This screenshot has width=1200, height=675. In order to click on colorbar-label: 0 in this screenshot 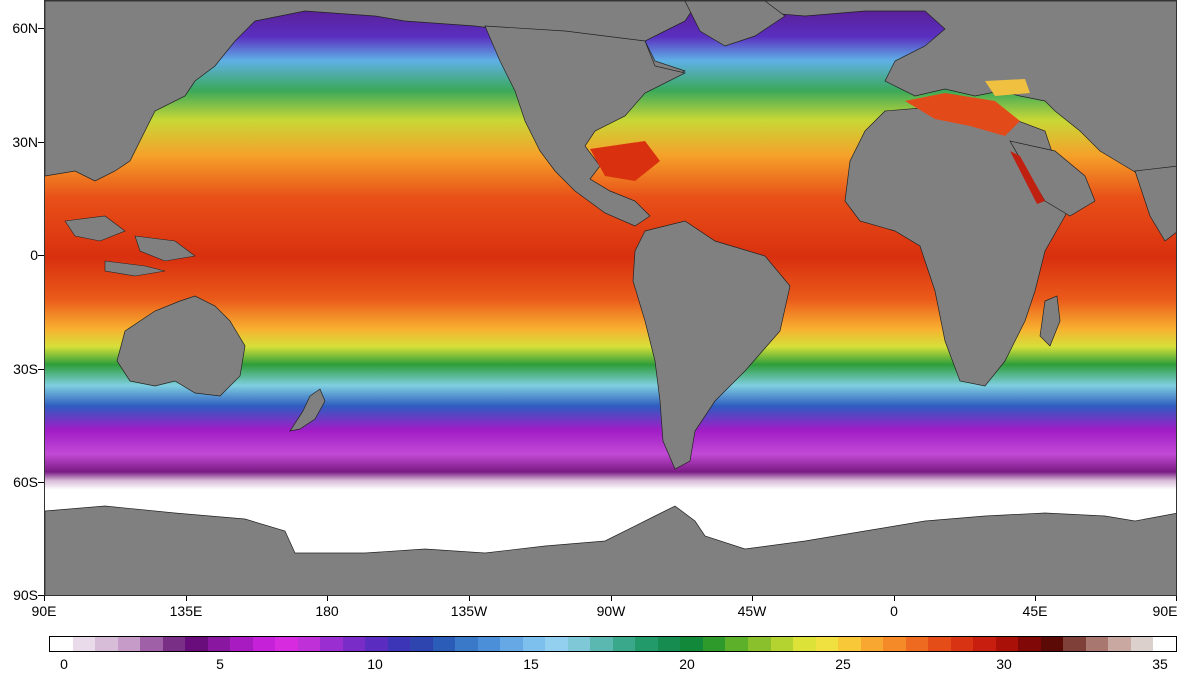, I will do `click(64, 664)`.